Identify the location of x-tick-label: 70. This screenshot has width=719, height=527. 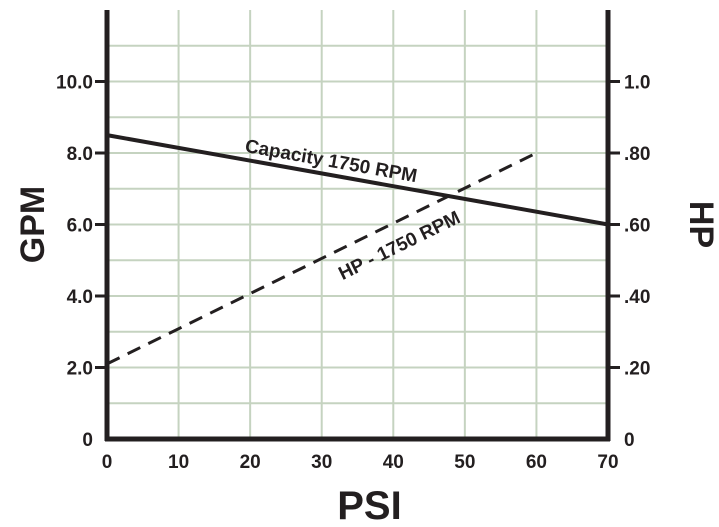
(607, 462).